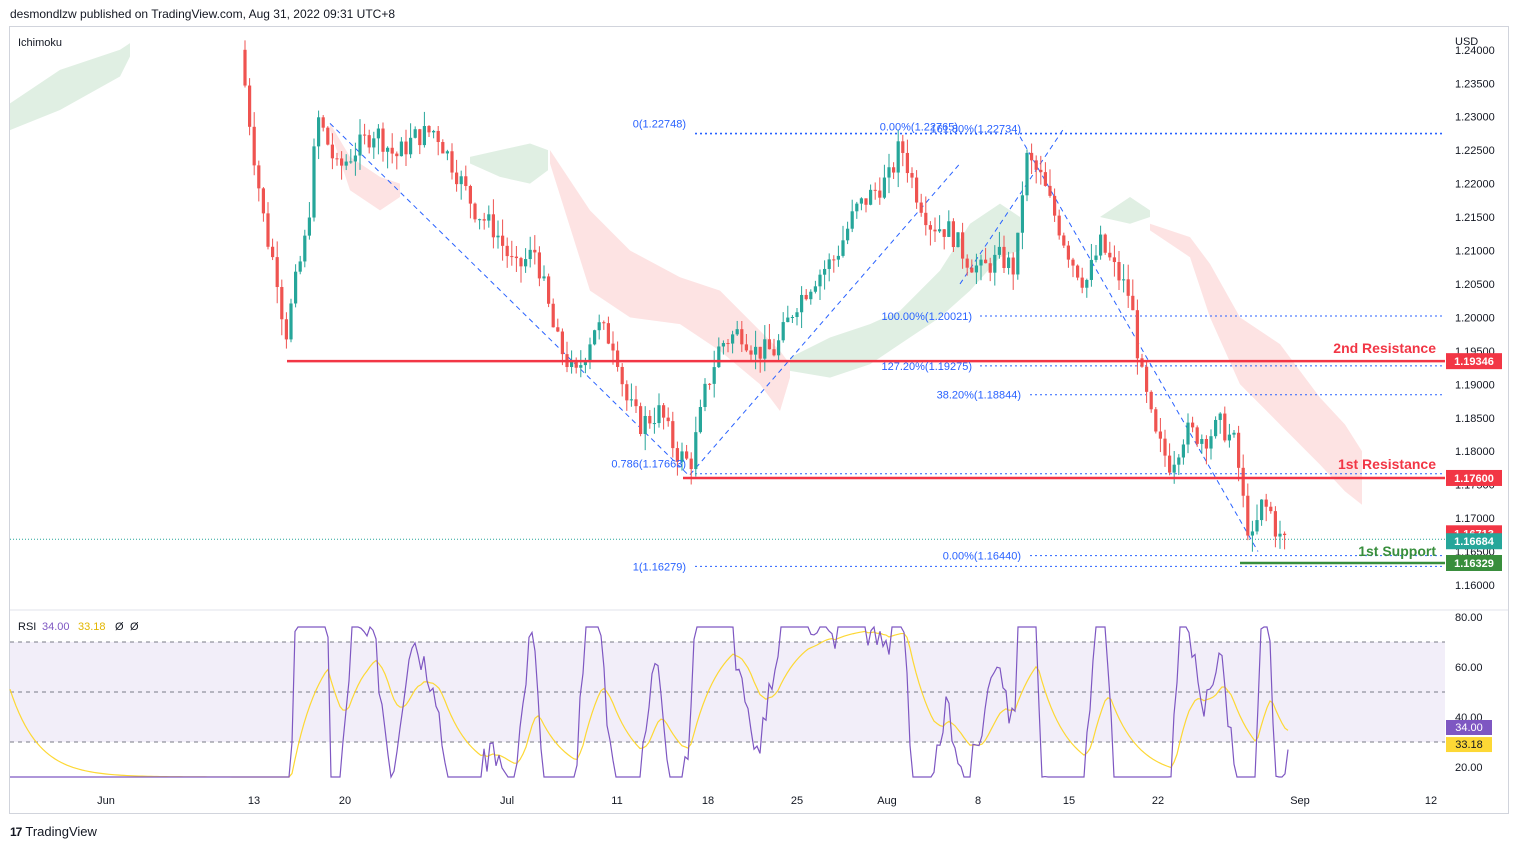  What do you see at coordinates (1475, 218) in the screenshot?
I see `price-tick: 1.21500` at bounding box center [1475, 218].